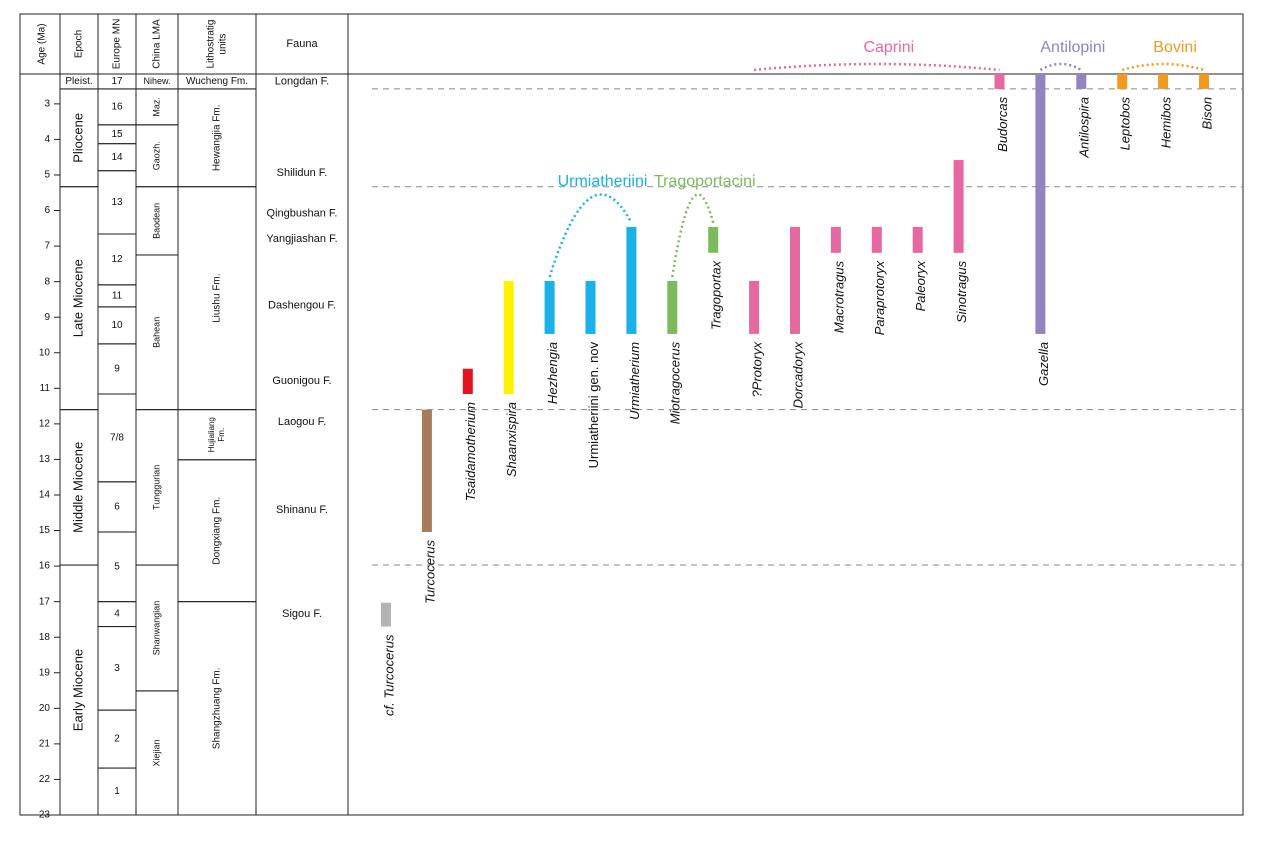 The image size is (1269, 845). What do you see at coordinates (117, 259) in the screenshot?
I see `strat-unit-label: 12` at bounding box center [117, 259].